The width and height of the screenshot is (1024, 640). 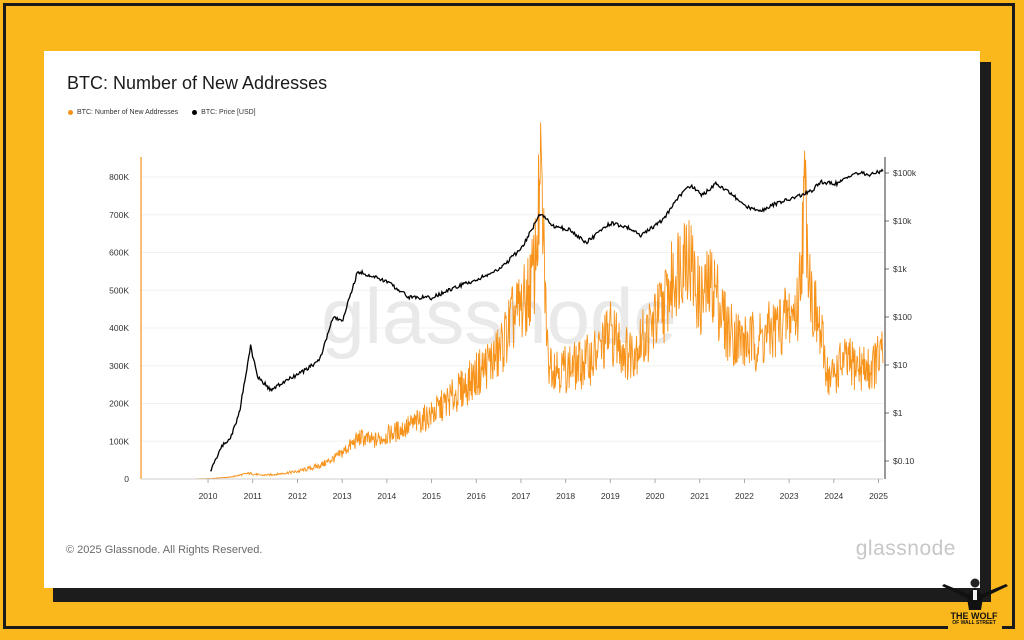 What do you see at coordinates (833, 496) in the screenshot?
I see `x-tick-label: 2024` at bounding box center [833, 496].